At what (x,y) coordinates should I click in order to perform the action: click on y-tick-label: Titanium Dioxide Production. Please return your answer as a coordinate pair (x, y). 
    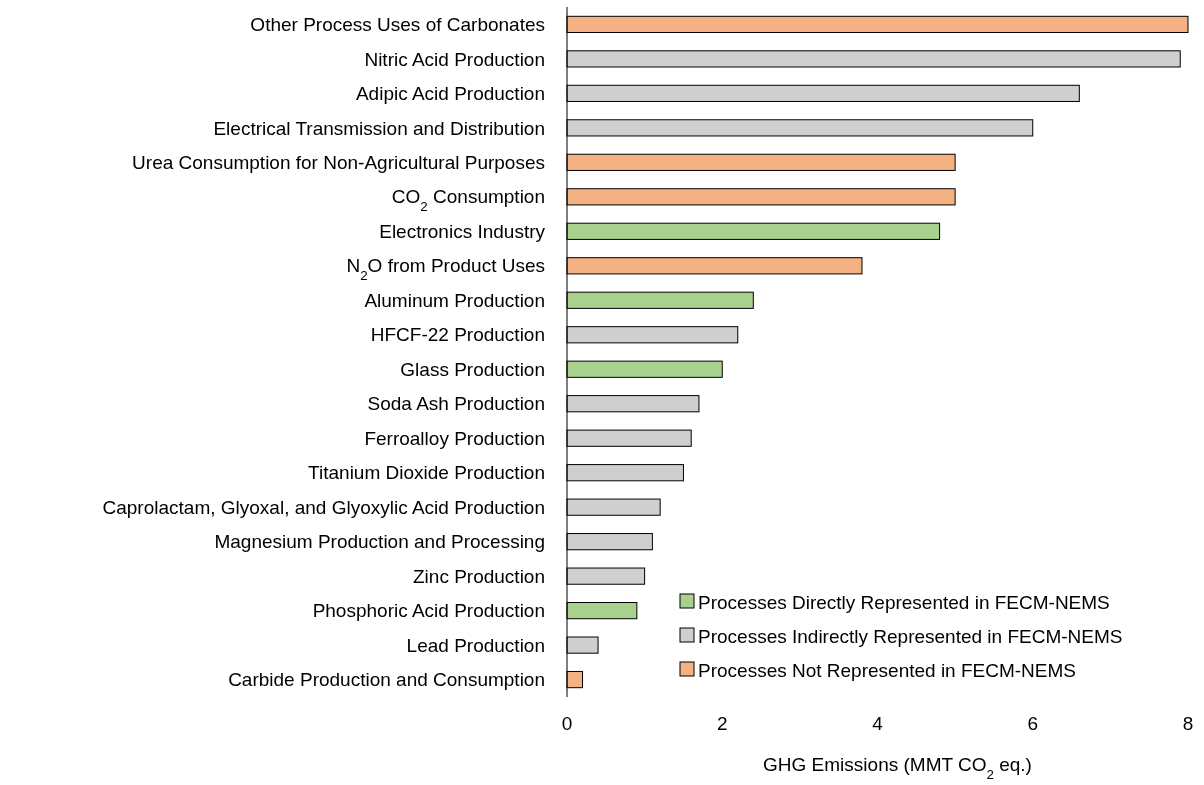
    Looking at the image, I should click on (426, 473).